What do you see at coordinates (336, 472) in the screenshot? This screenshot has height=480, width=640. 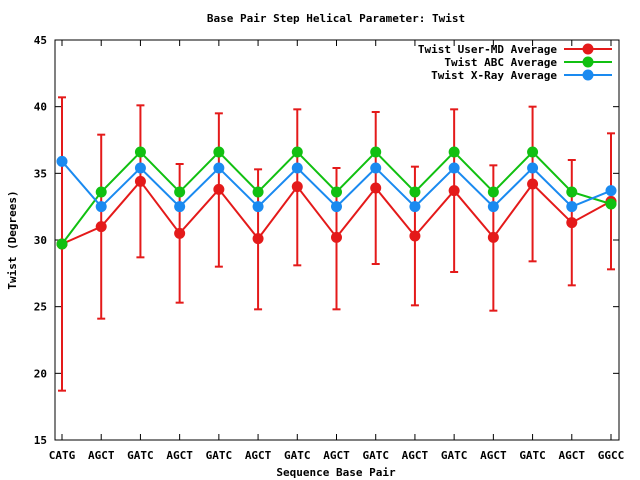 I see `x-axis-label: Sequence Base Pair` at bounding box center [336, 472].